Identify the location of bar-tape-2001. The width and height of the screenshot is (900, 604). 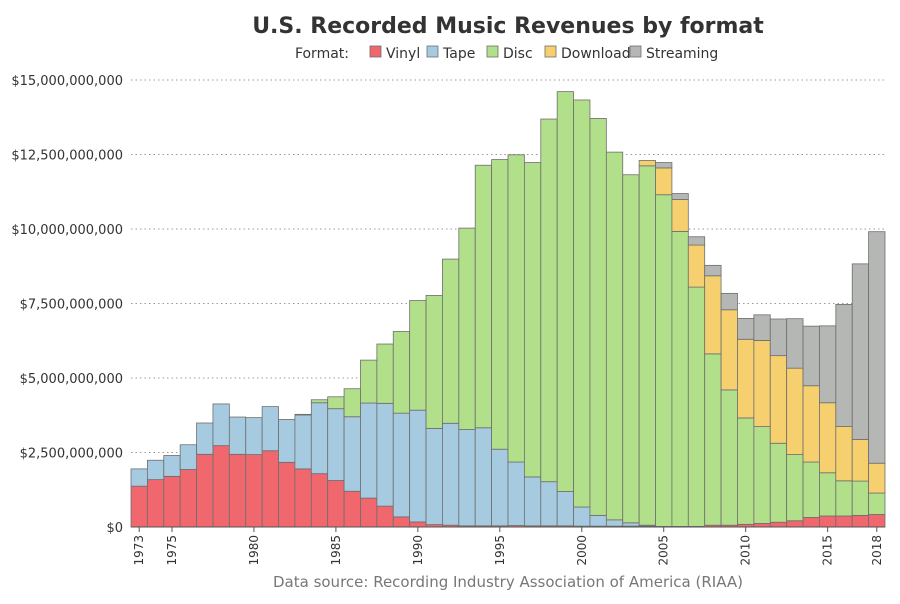
(598, 520).